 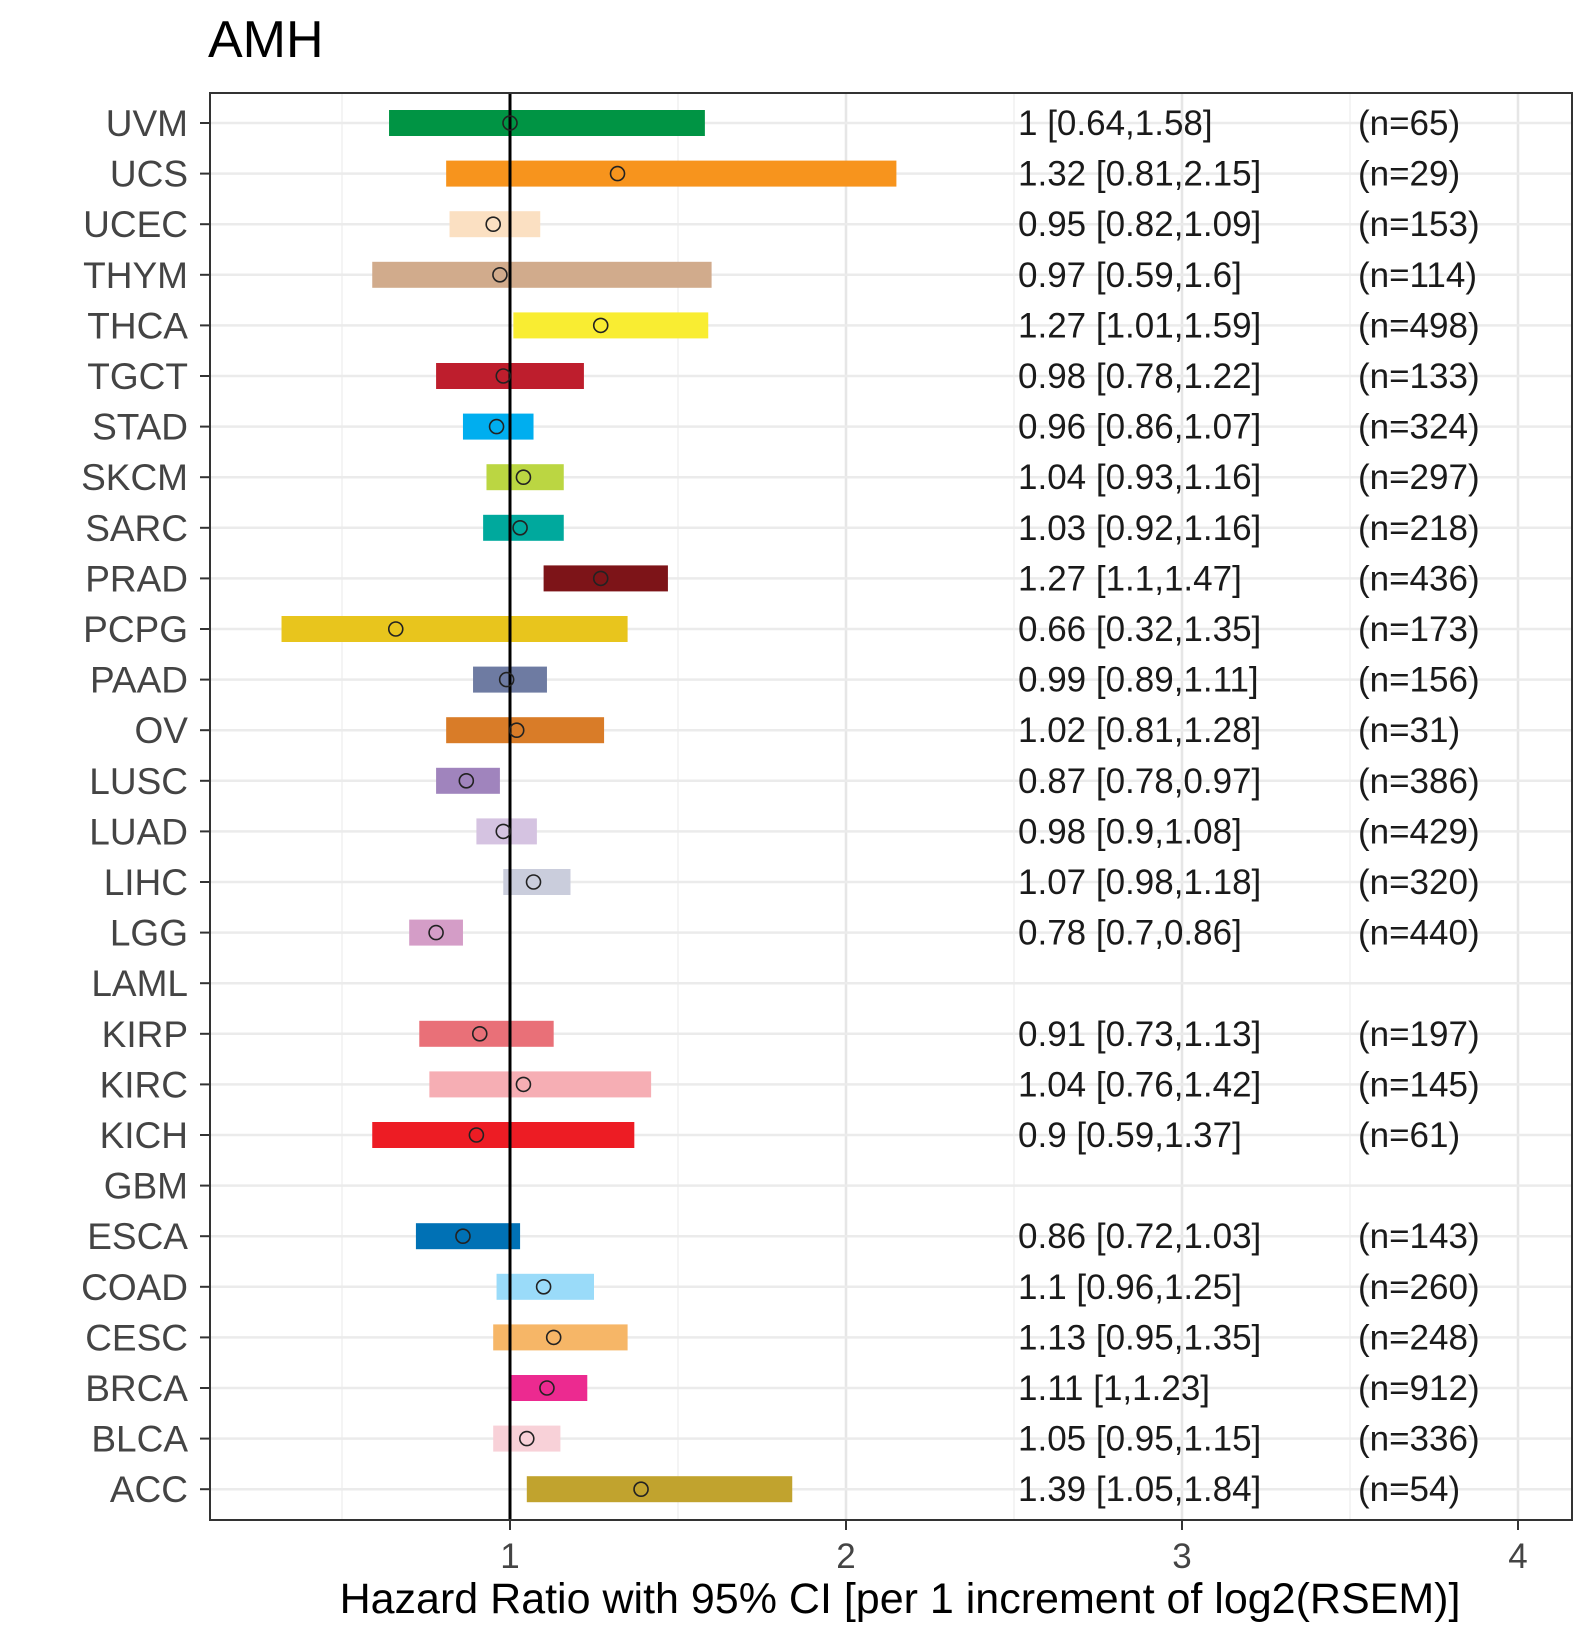 I want to click on sample-size-label: (n=197), so click(x=1419, y=1034).